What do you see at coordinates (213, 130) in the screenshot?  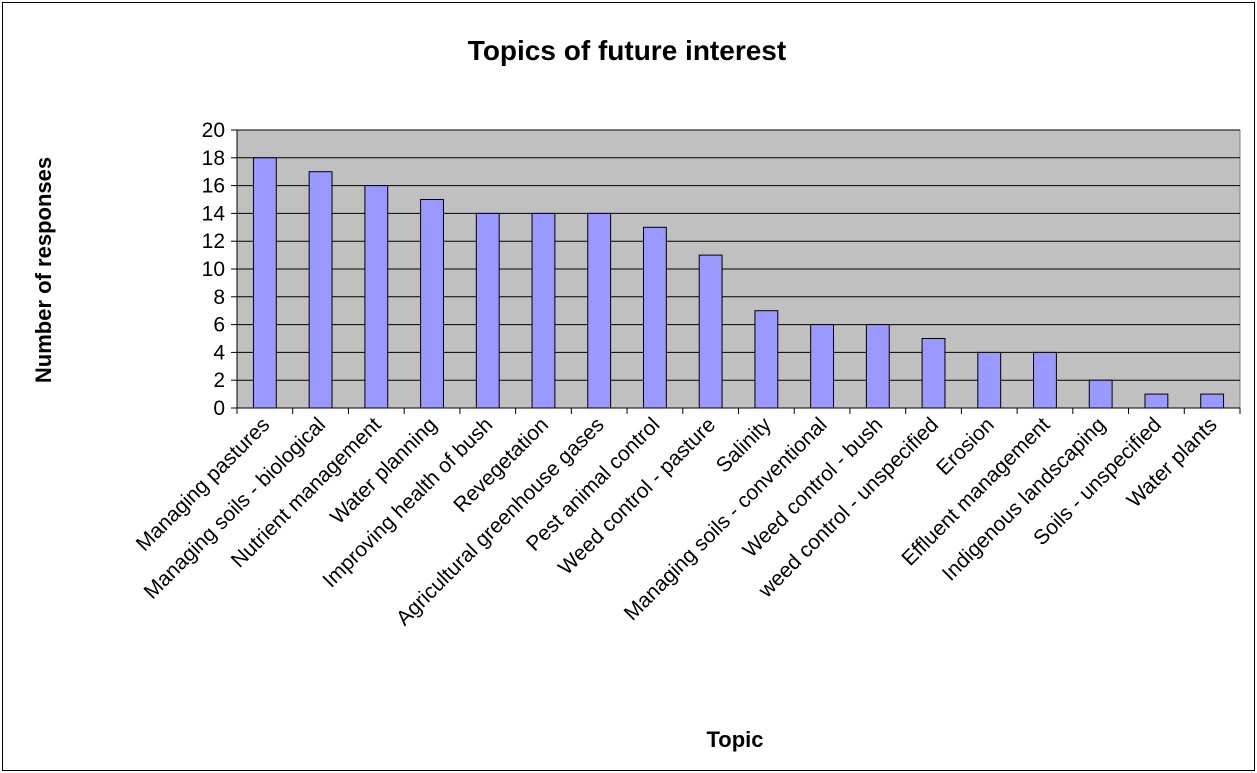 I see `y-tick-label: 20` at bounding box center [213, 130].